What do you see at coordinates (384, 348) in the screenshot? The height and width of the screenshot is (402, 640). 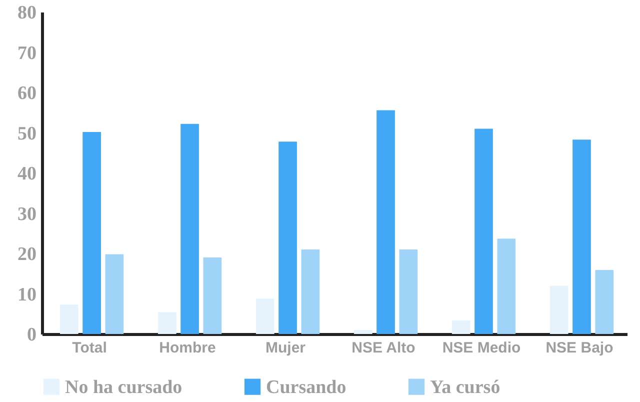 I see `x-tick-label: NSE Alto` at bounding box center [384, 348].